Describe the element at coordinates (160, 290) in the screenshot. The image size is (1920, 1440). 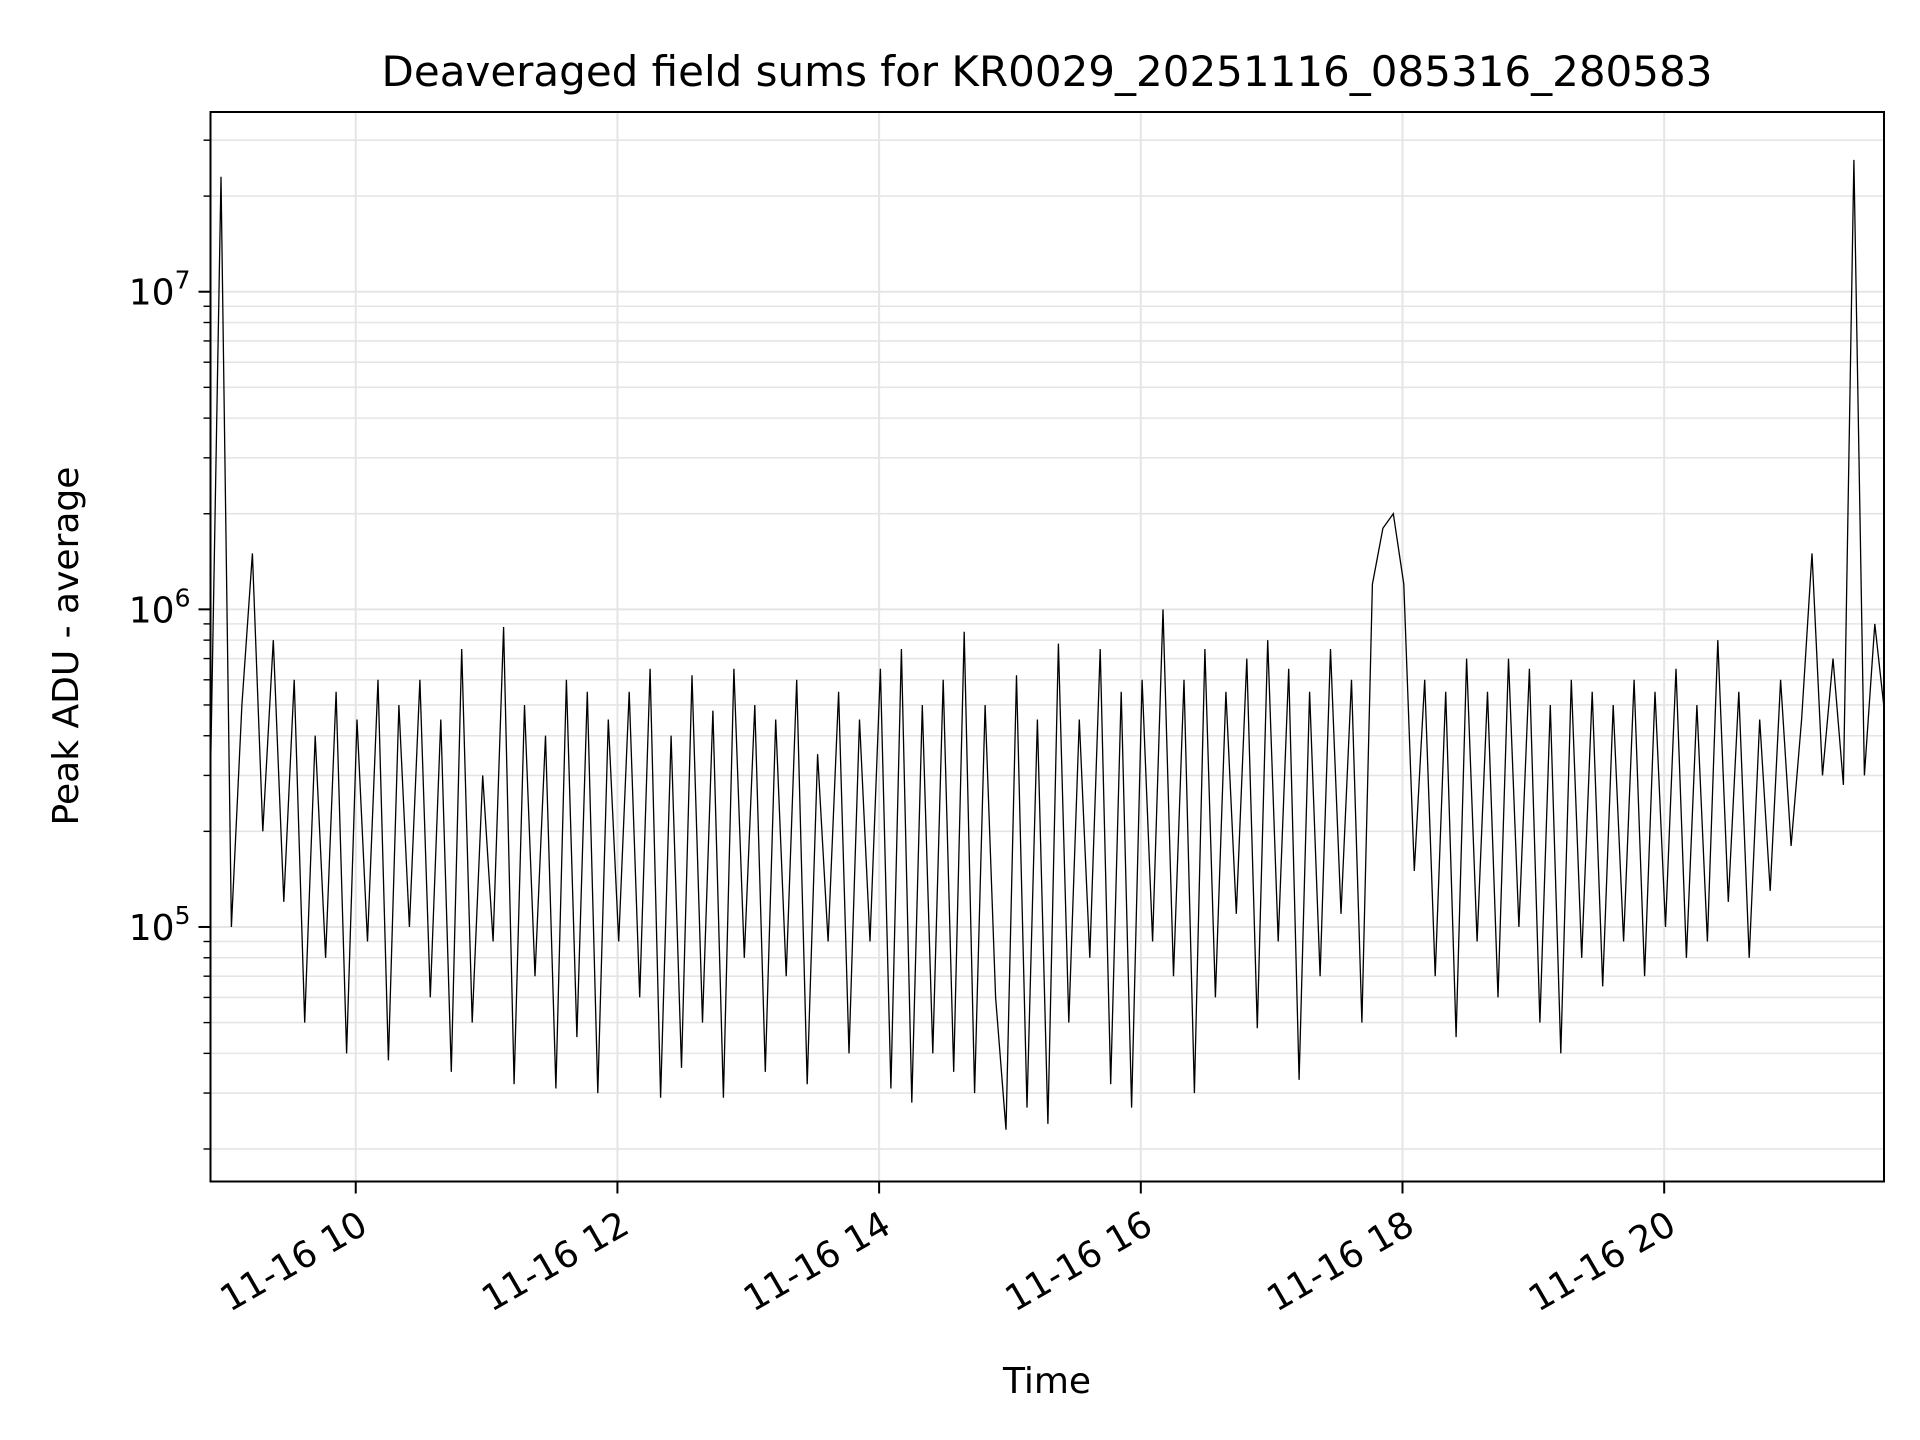
I see `y-tick-label: 10⁷` at that location.